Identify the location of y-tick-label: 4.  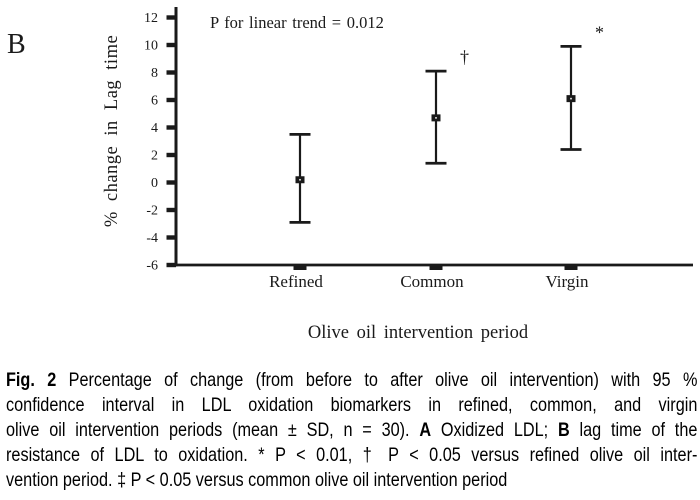
(154, 128).